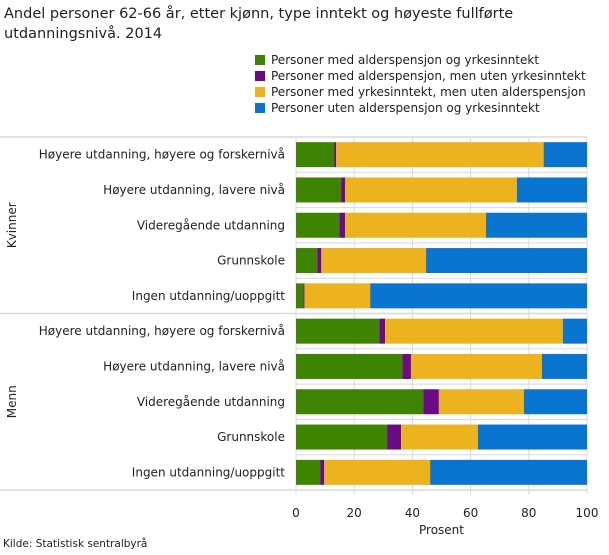 The height and width of the screenshot is (555, 609). I want to click on group-label: Menn, so click(12, 401).